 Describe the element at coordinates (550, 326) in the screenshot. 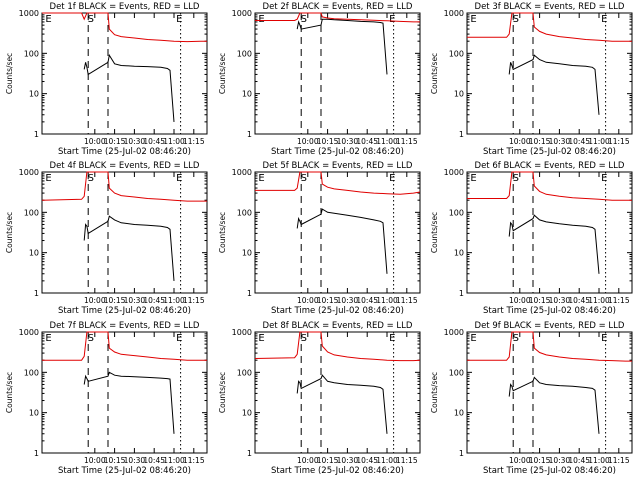

I see `chart-title: Det 9f BLACK = Events, RED = LLD` at that location.